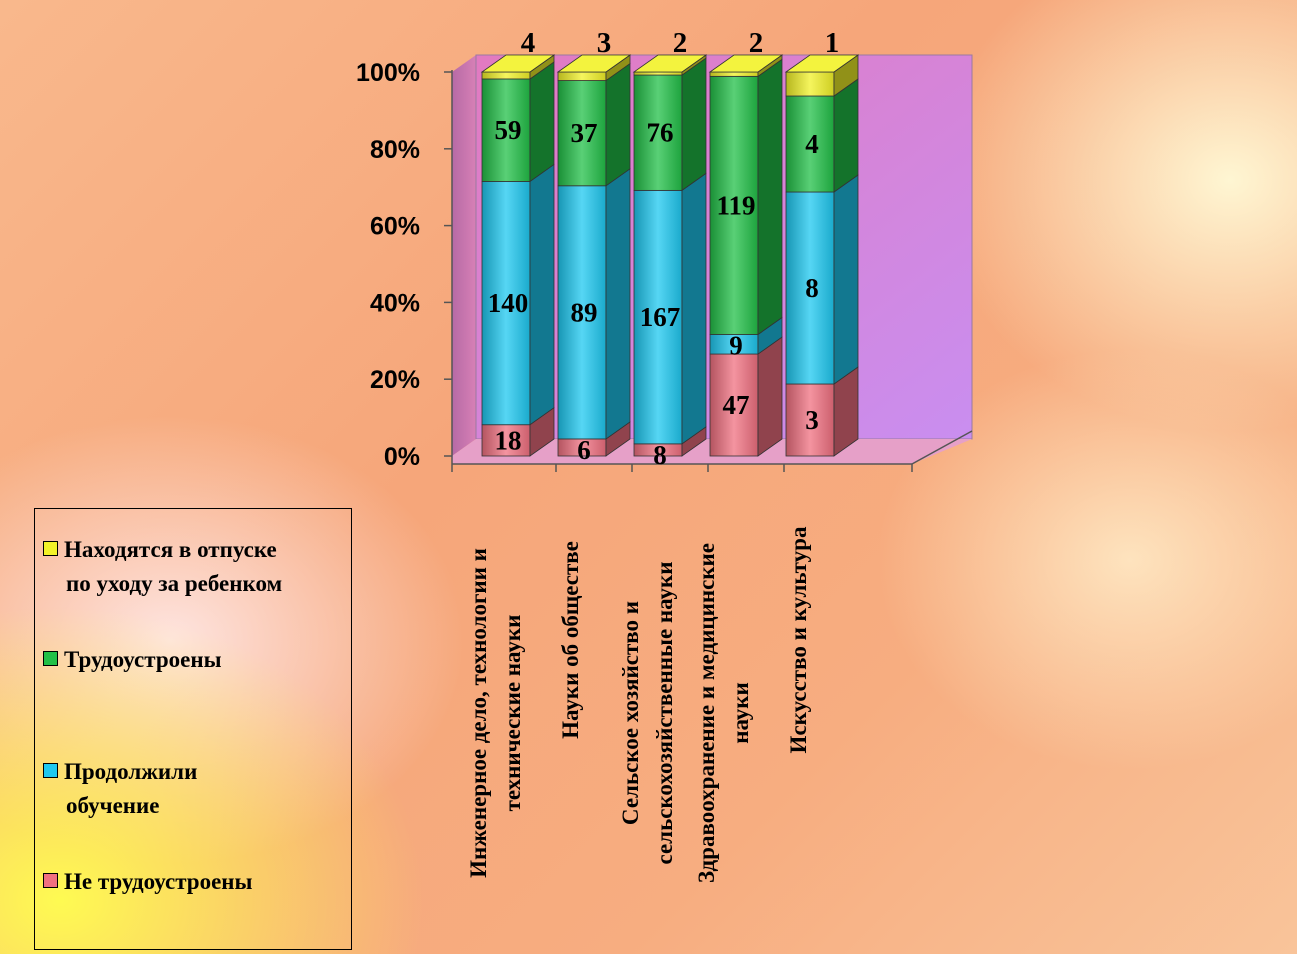  I want to click on legend-label-leave-line2: по уходу за ребенком, so click(174, 583).